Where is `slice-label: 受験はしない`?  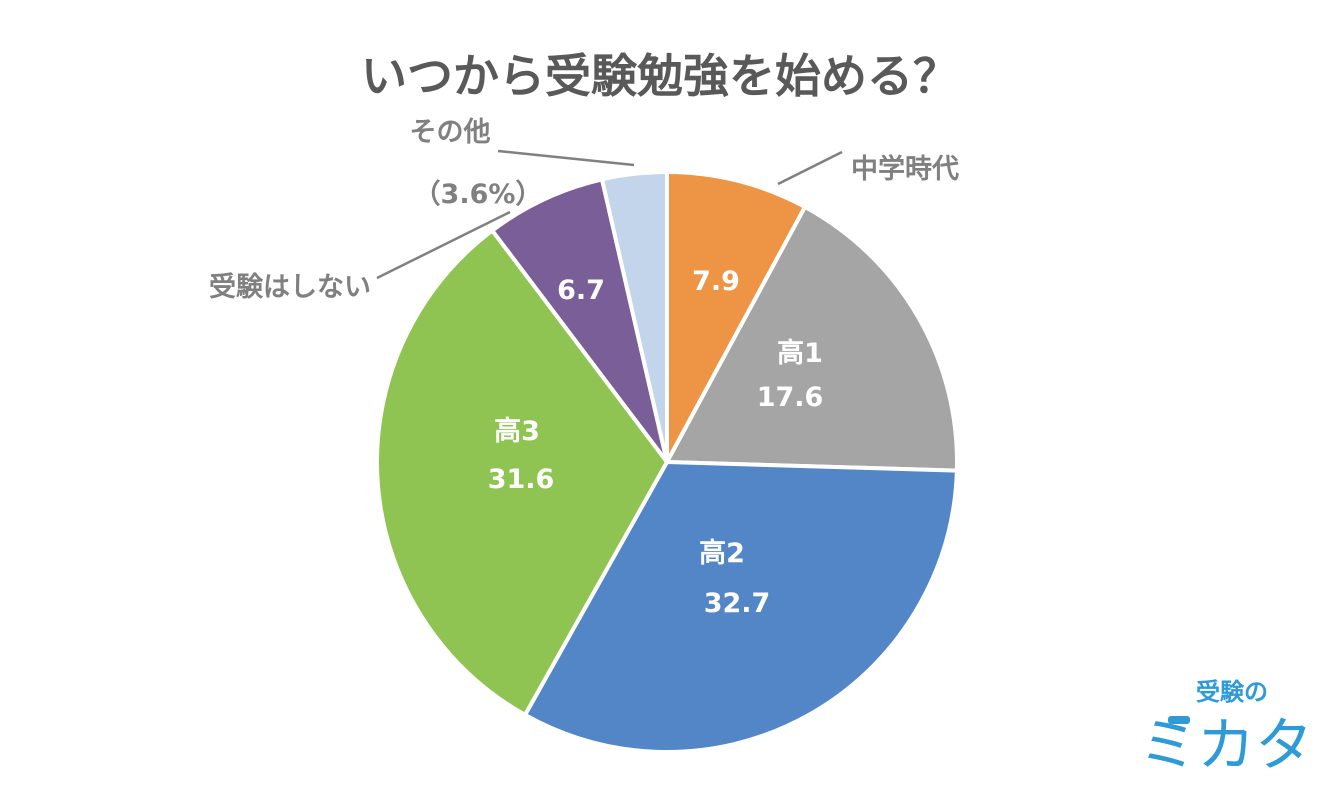 slice-label: 受験はしない is located at coordinates (290, 287).